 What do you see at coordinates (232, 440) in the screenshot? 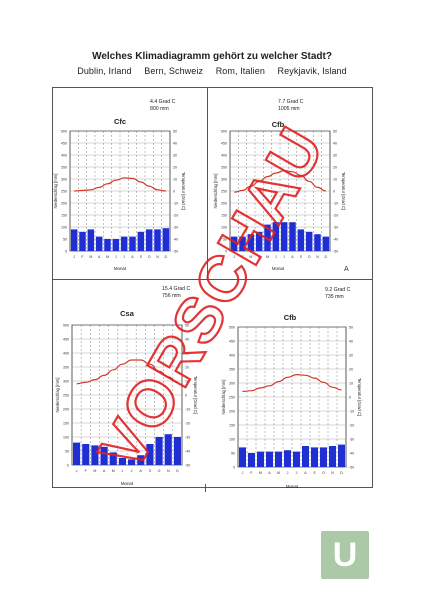
I see `left-tick-label: 100` at bounding box center [232, 440].